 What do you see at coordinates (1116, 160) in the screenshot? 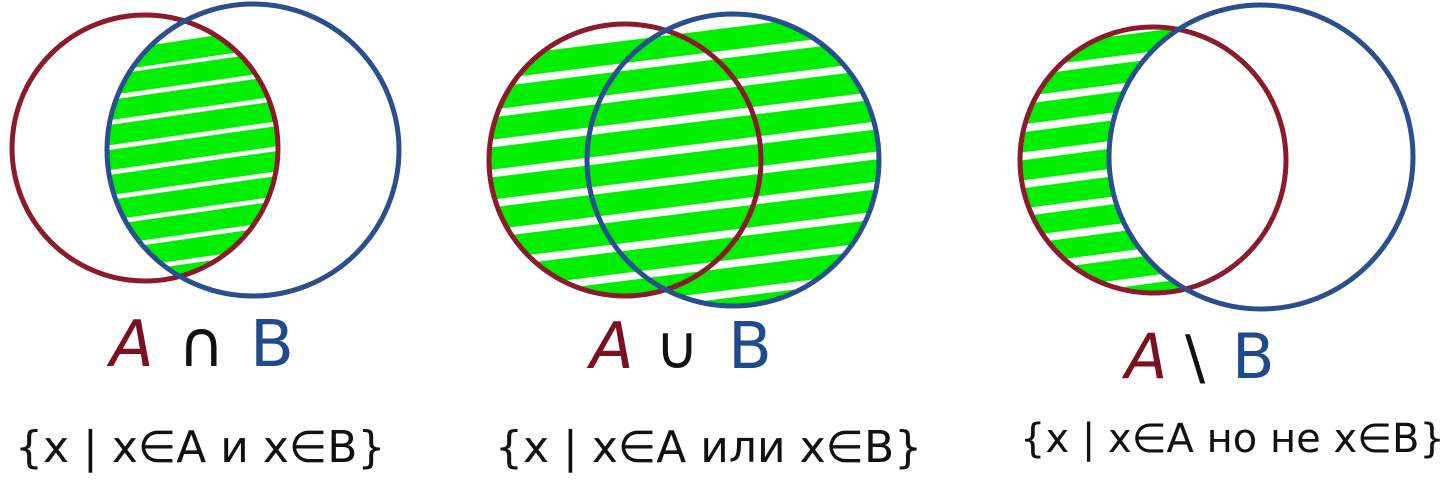
I see `difference-shading` at bounding box center [1116, 160].